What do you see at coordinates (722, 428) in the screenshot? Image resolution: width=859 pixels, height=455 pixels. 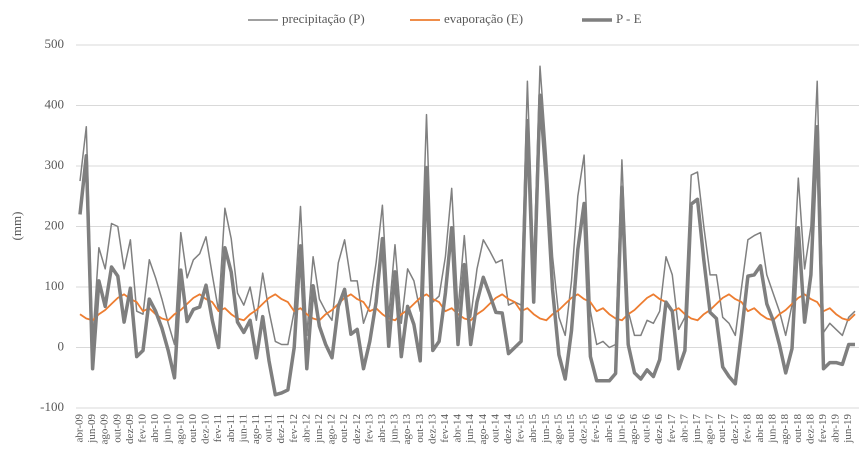 I see `x-tick-label: out-17` at bounding box center [722, 428].